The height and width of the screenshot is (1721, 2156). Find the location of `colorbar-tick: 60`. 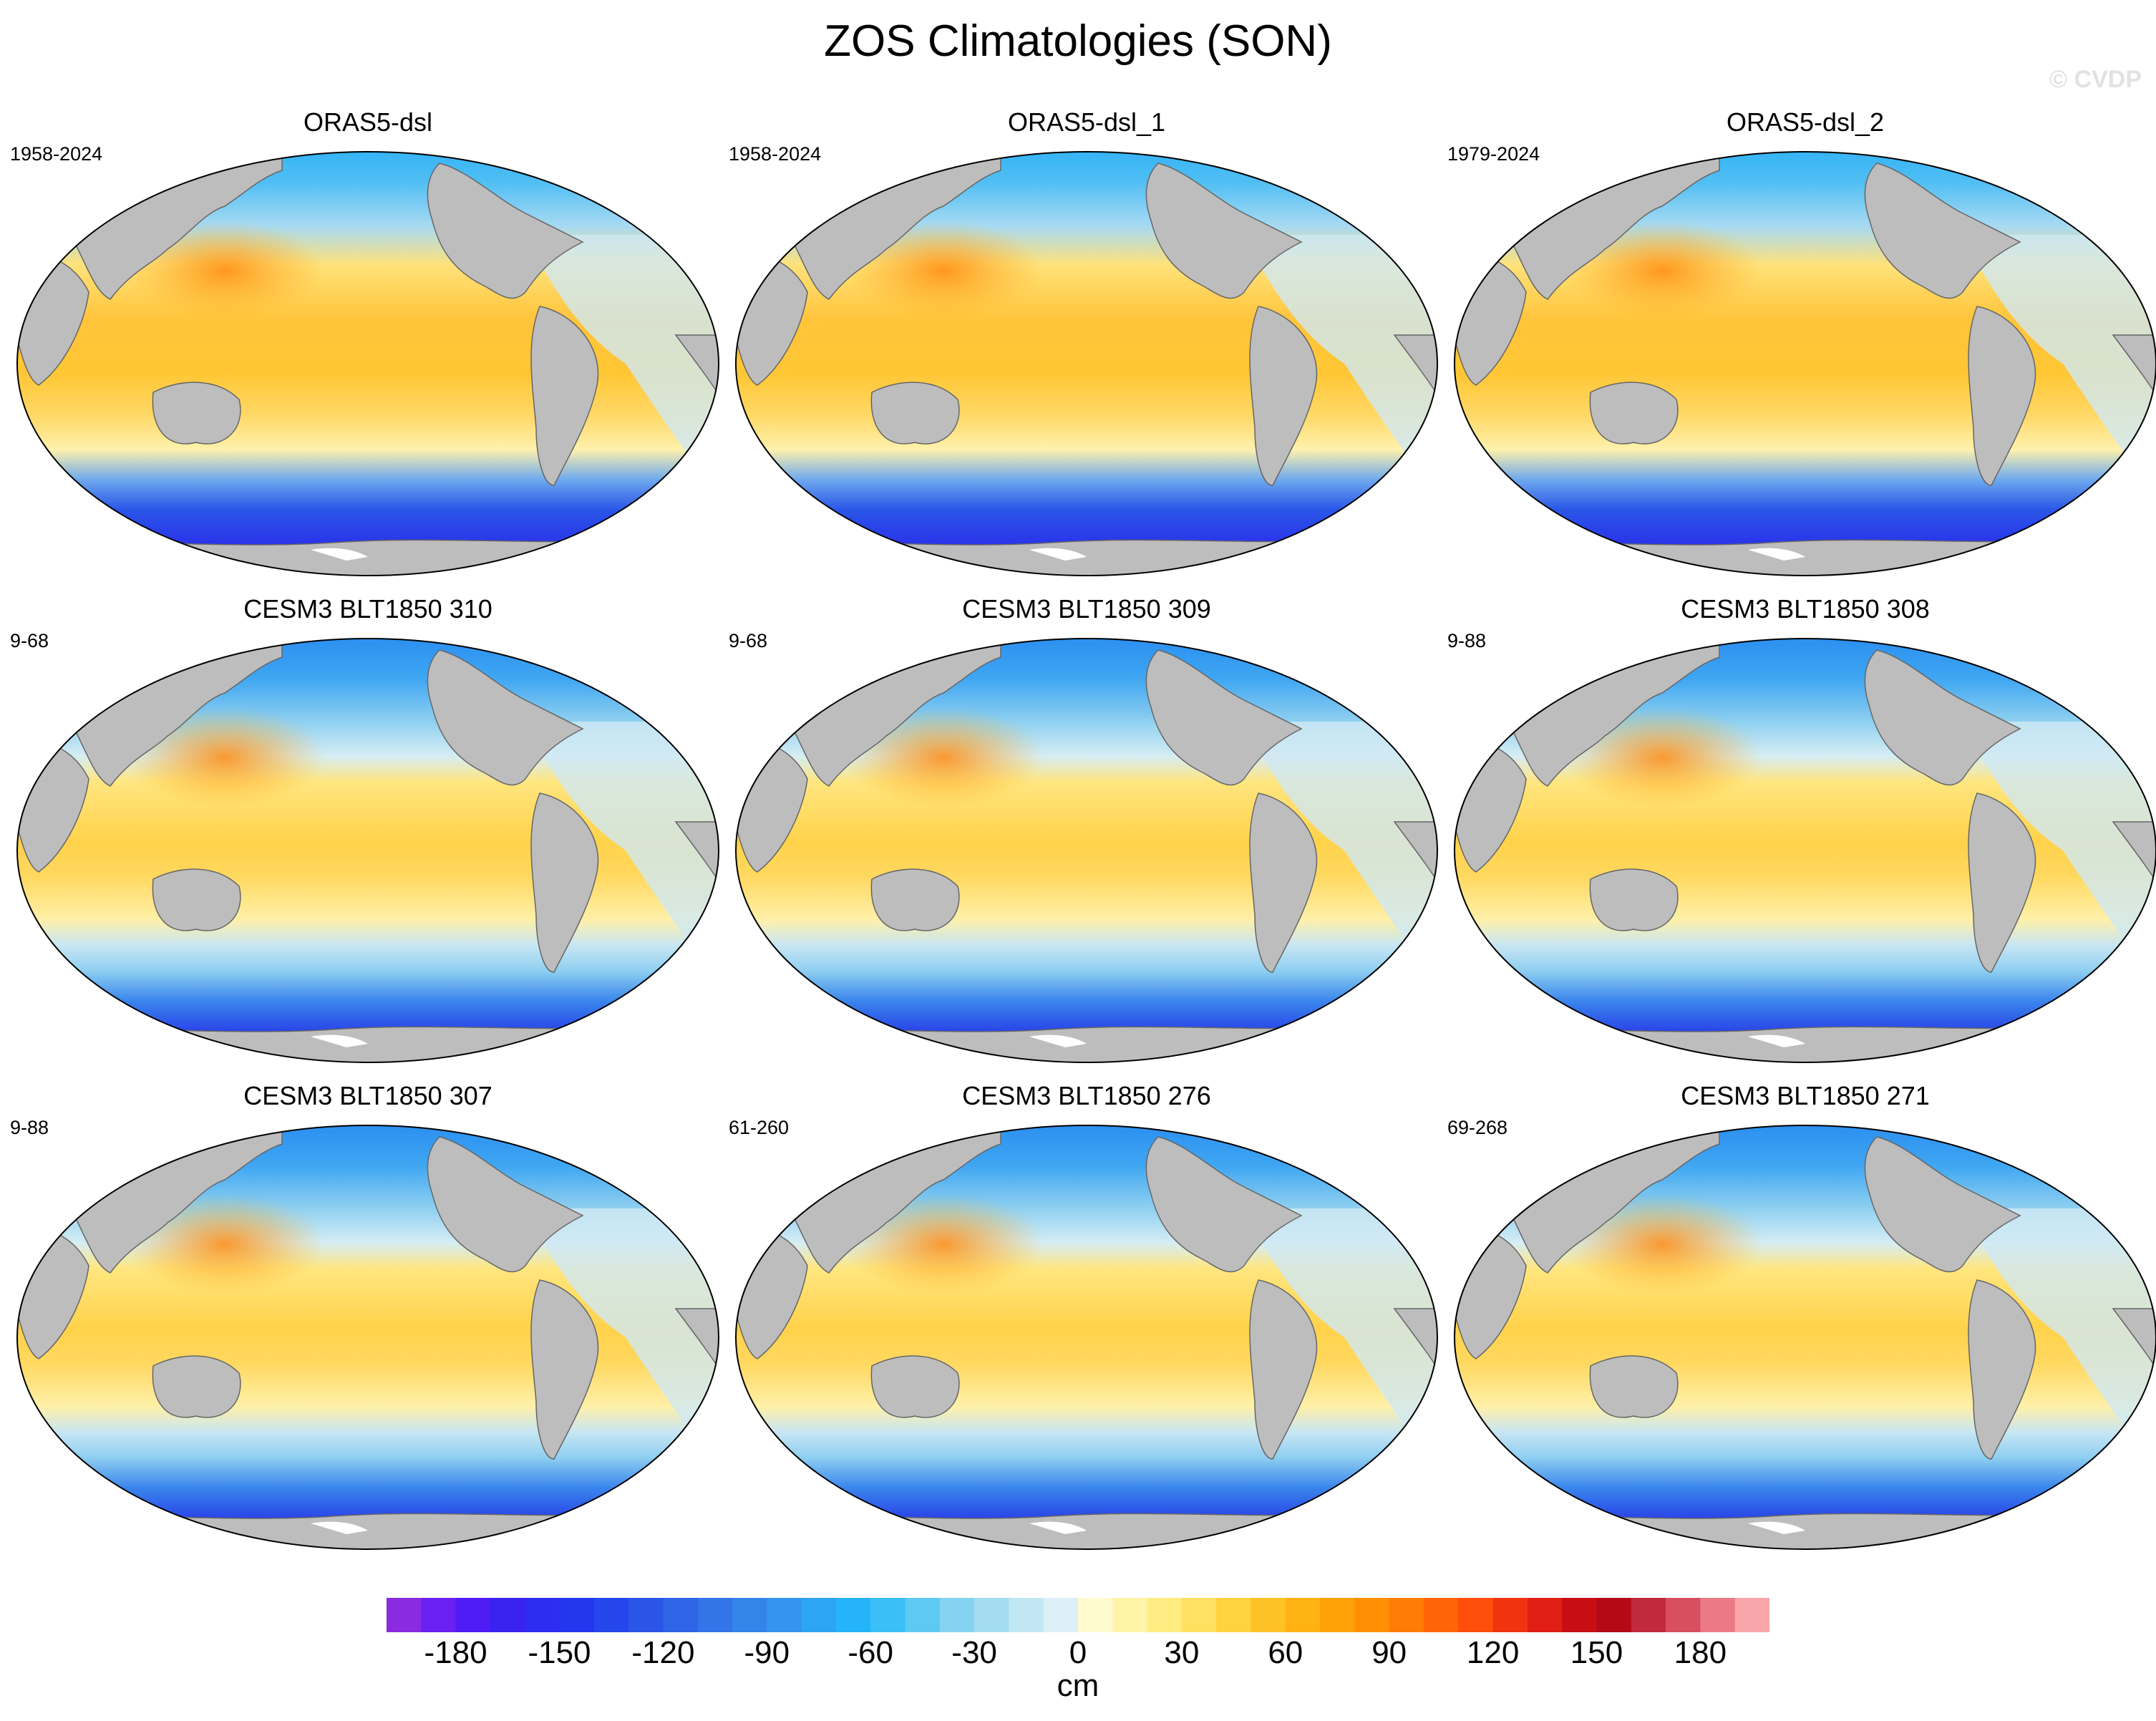

colorbar-tick: 60 is located at coordinates (1286, 1653).